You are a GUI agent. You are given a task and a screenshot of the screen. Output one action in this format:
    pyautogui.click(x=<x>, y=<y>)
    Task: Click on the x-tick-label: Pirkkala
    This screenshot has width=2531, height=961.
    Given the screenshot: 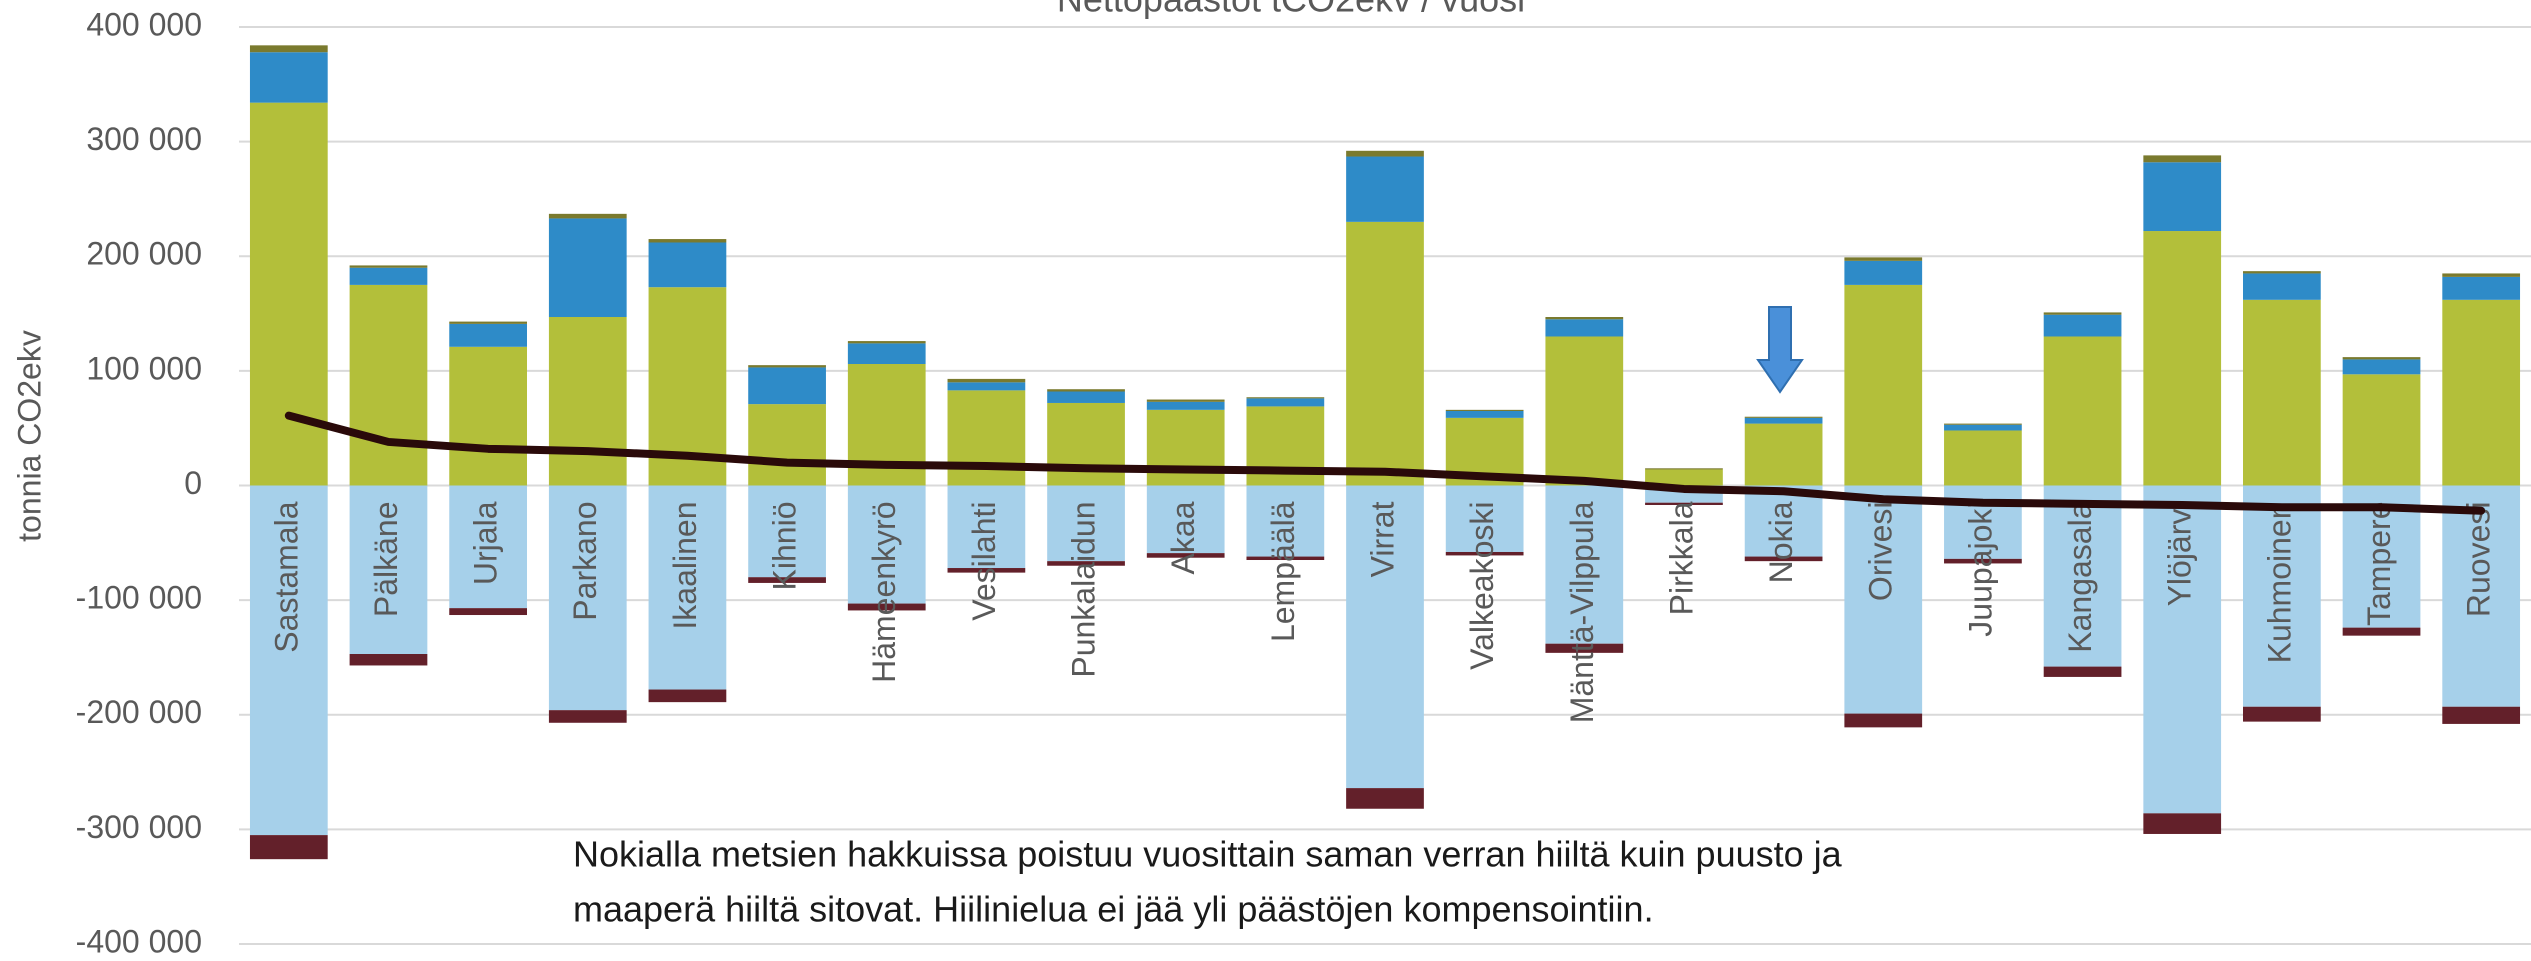 What is the action you would take?
    pyautogui.click(x=1681, y=558)
    